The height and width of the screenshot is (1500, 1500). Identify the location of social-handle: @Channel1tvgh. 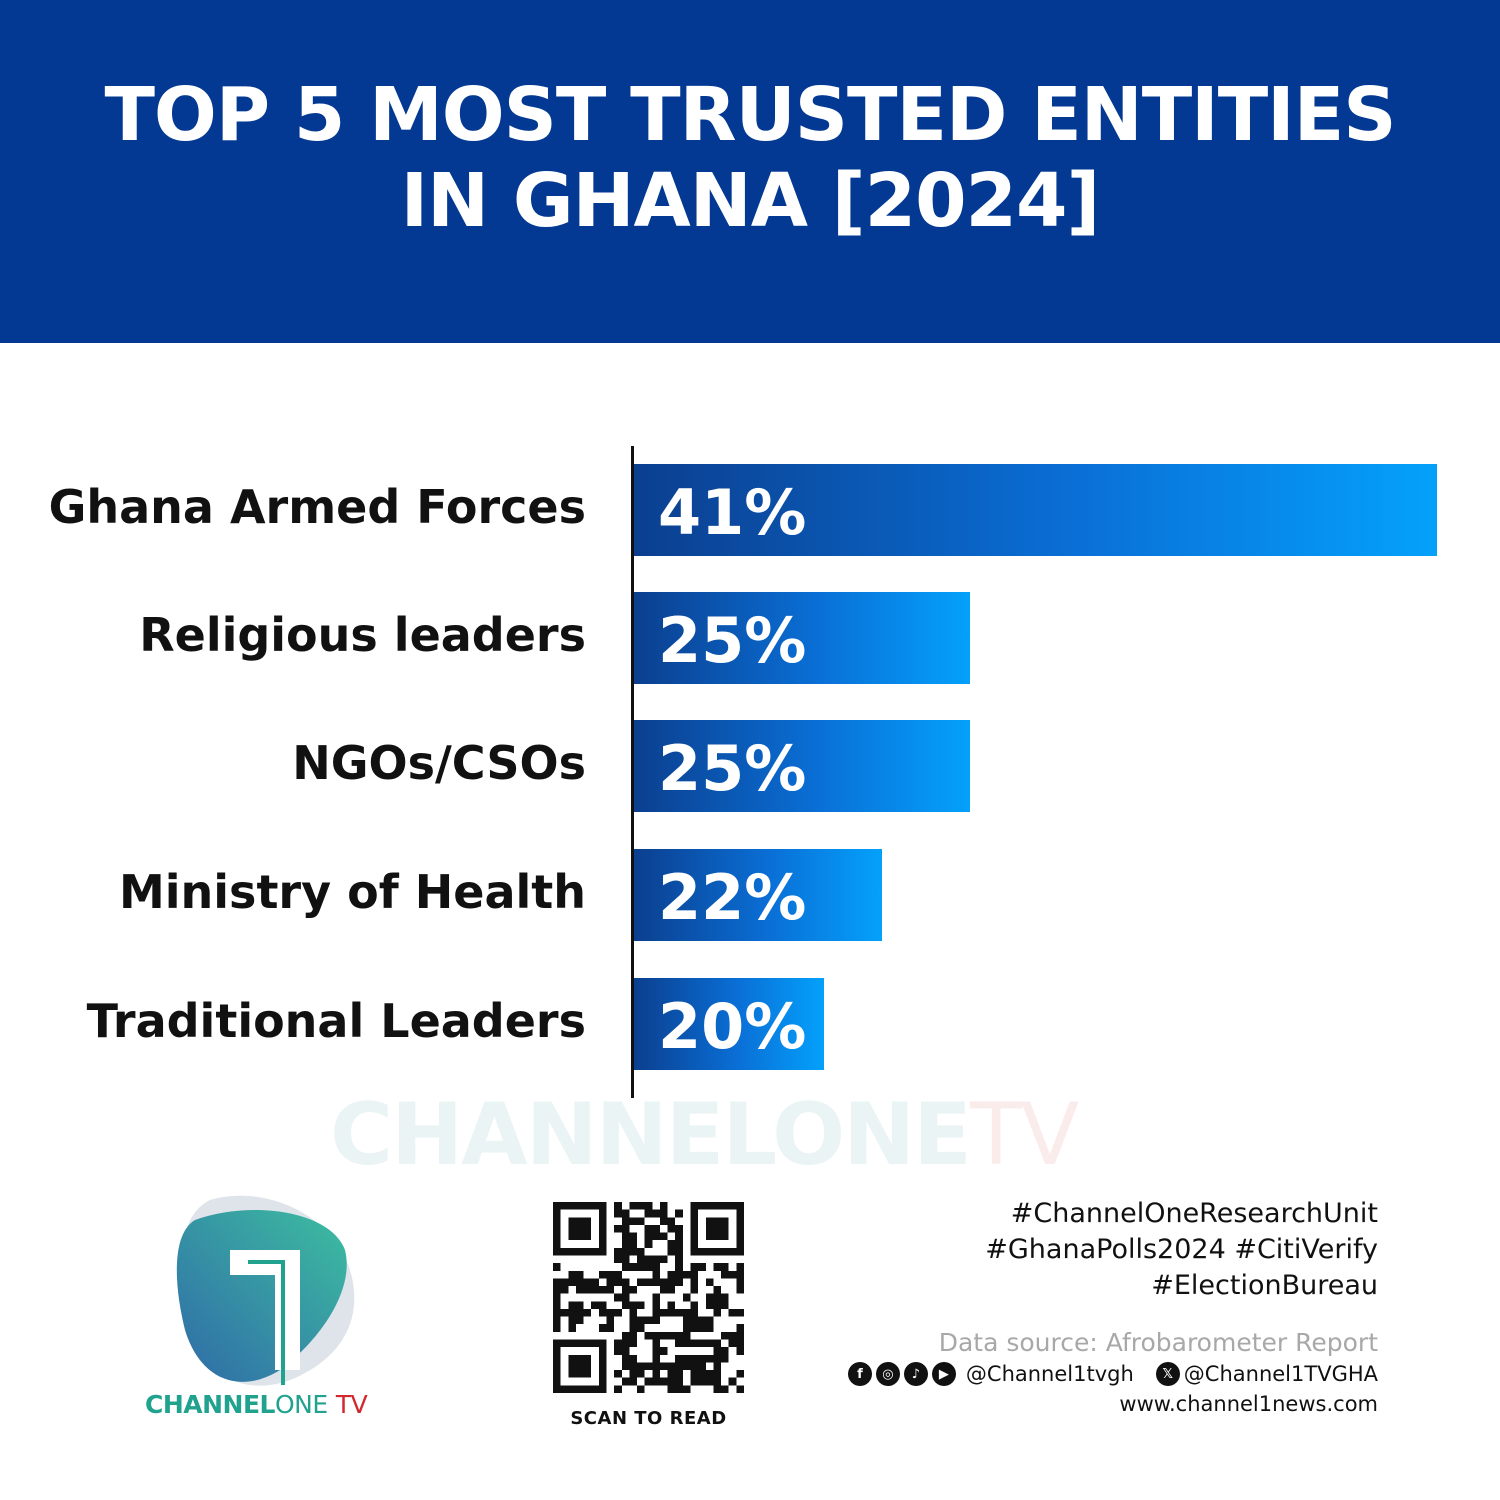
(1049, 1374).